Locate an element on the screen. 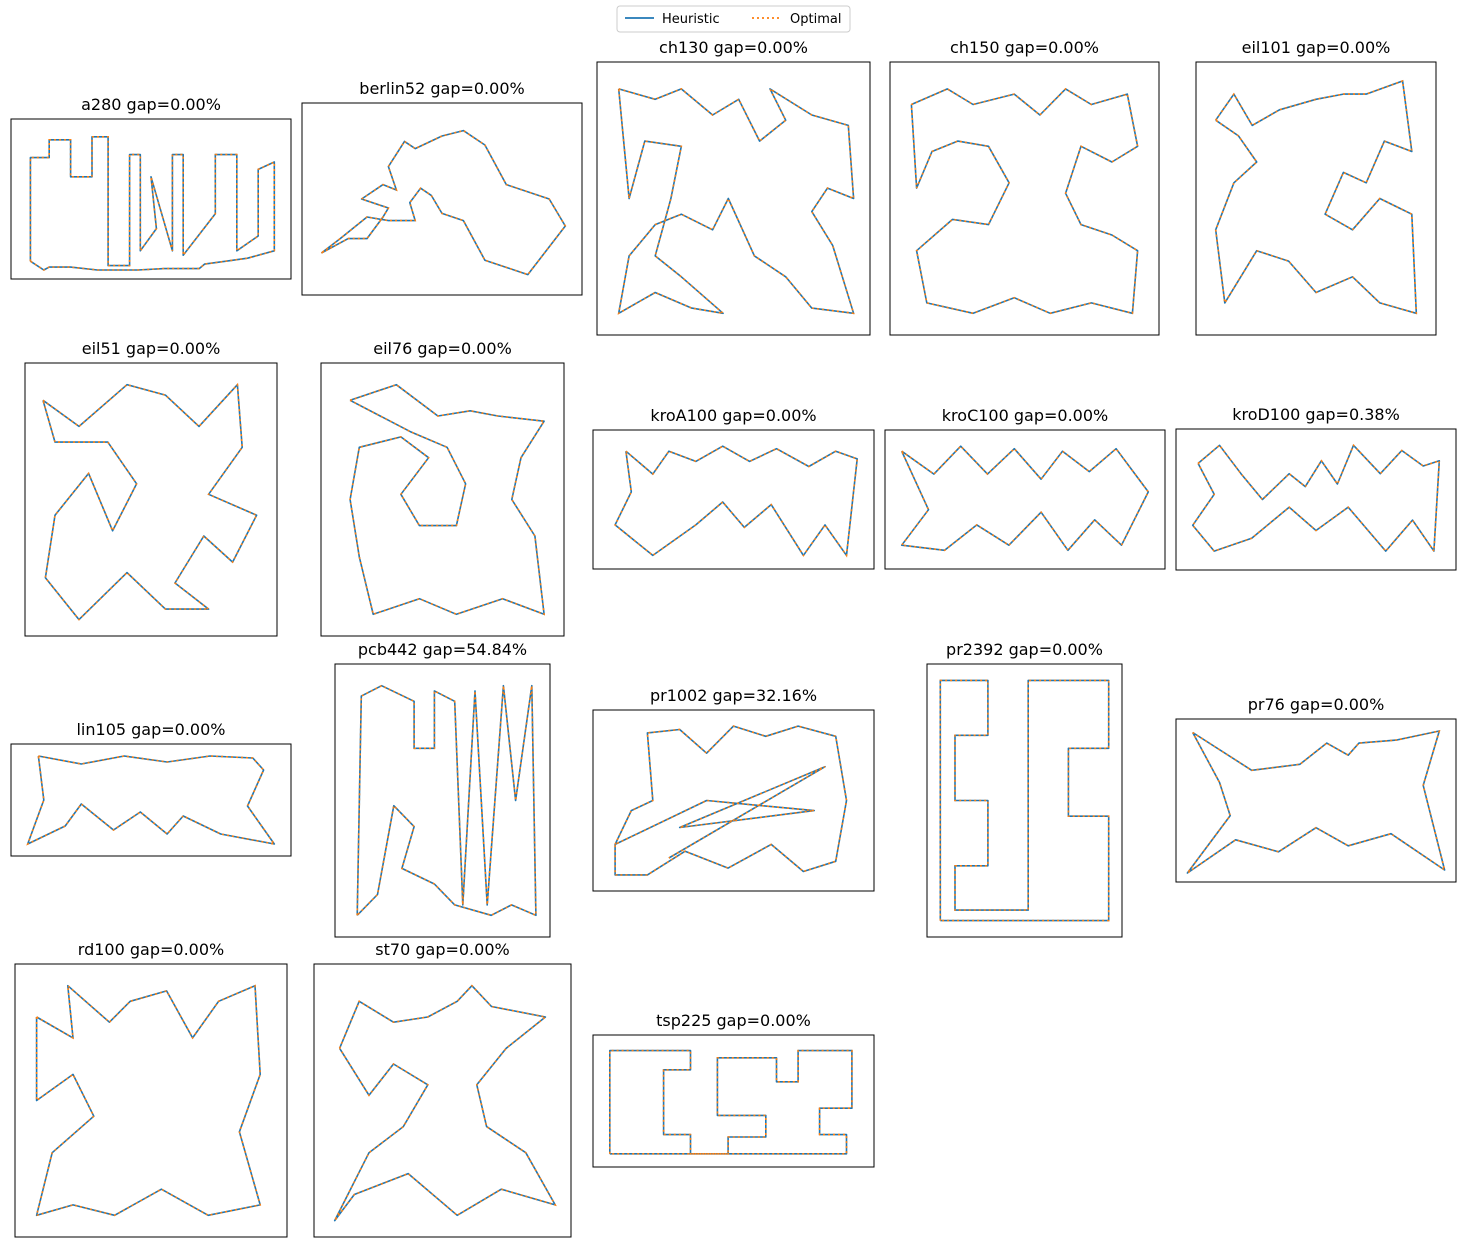 This screenshot has height=1249, width=1467. legend: Heuristic Optimal is located at coordinates (733, 19).